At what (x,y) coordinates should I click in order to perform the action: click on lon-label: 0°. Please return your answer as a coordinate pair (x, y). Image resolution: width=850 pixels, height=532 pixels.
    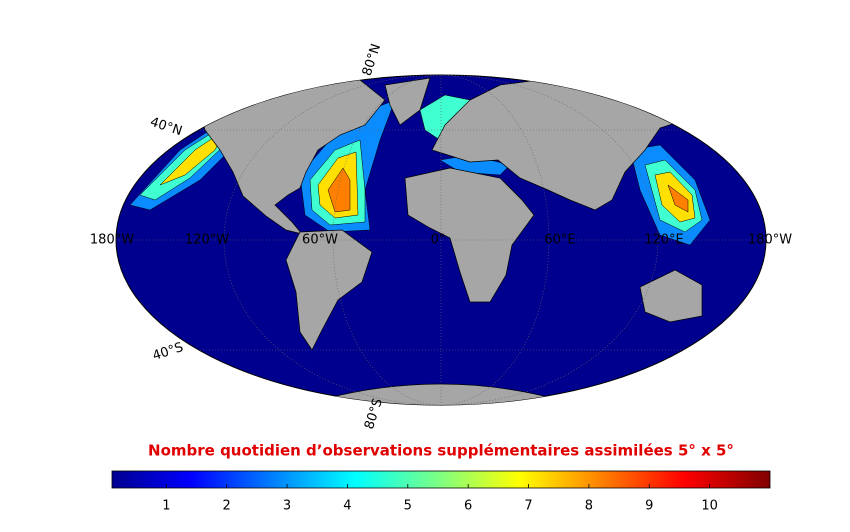
    Looking at the image, I should click on (438, 240).